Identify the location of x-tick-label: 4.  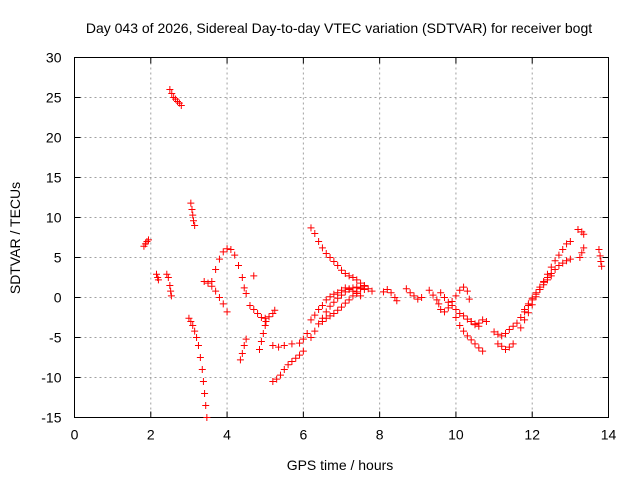
(227, 435).